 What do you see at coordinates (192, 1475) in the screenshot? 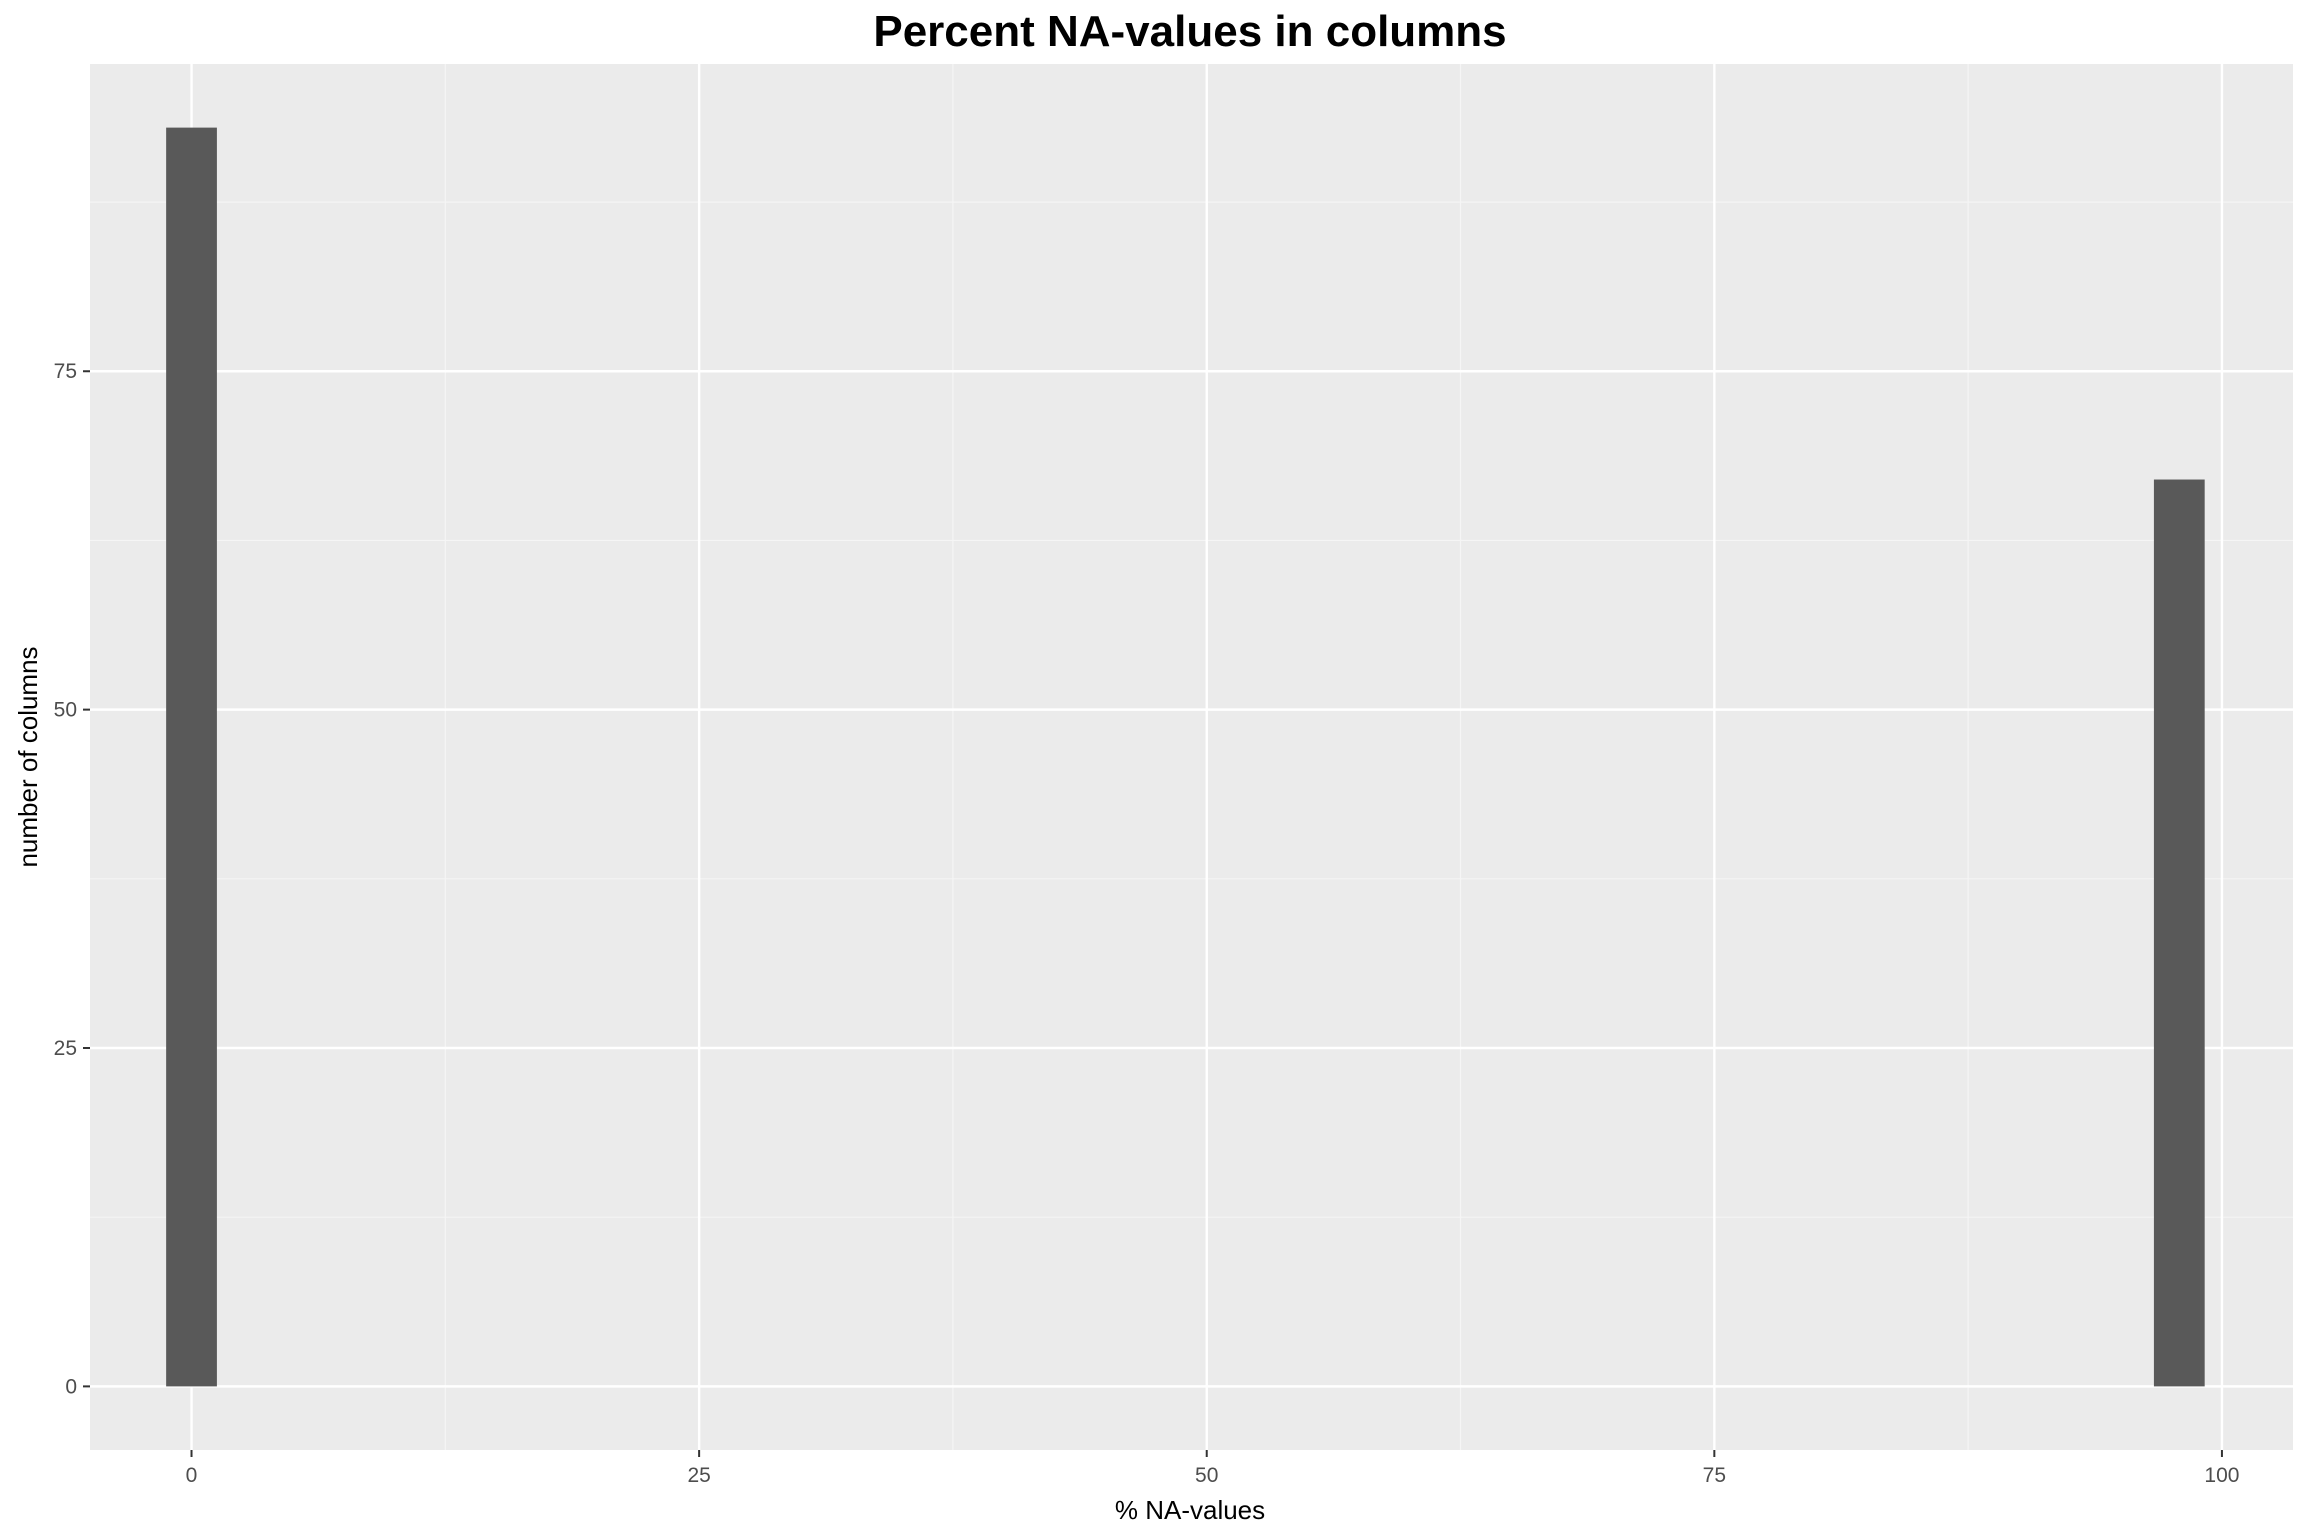
I see `x-tick-label: 0` at bounding box center [192, 1475].